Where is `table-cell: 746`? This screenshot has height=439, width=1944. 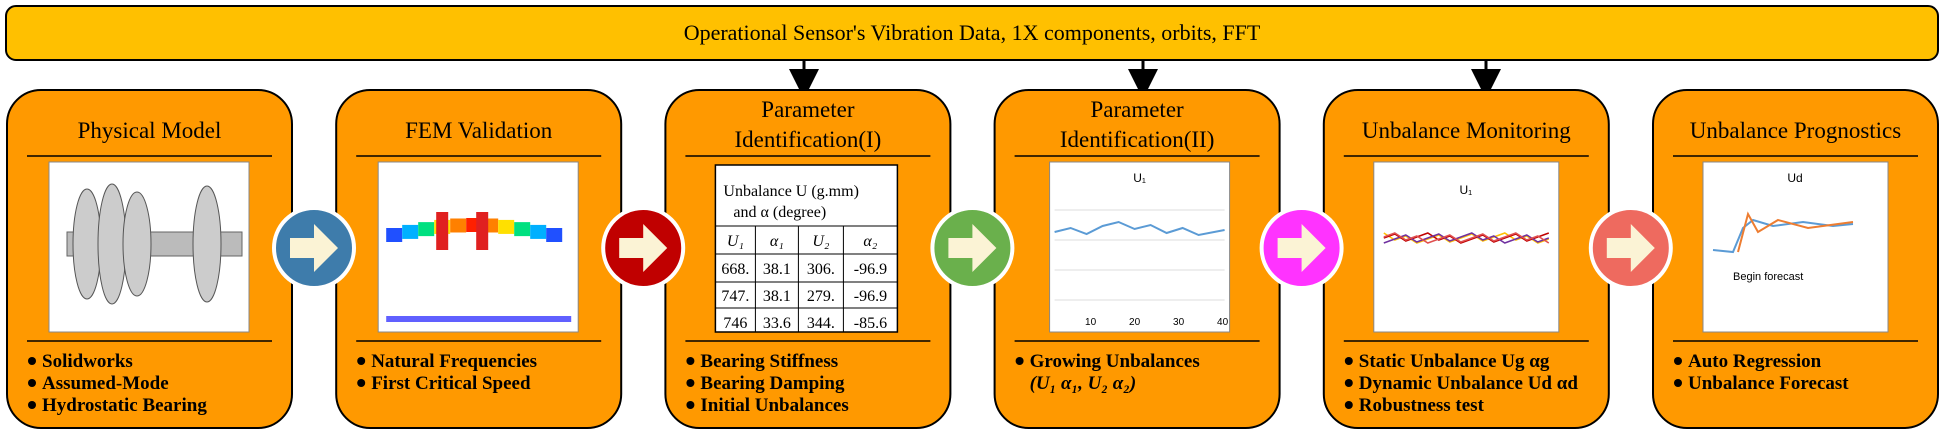
table-cell: 746 is located at coordinates (735, 323).